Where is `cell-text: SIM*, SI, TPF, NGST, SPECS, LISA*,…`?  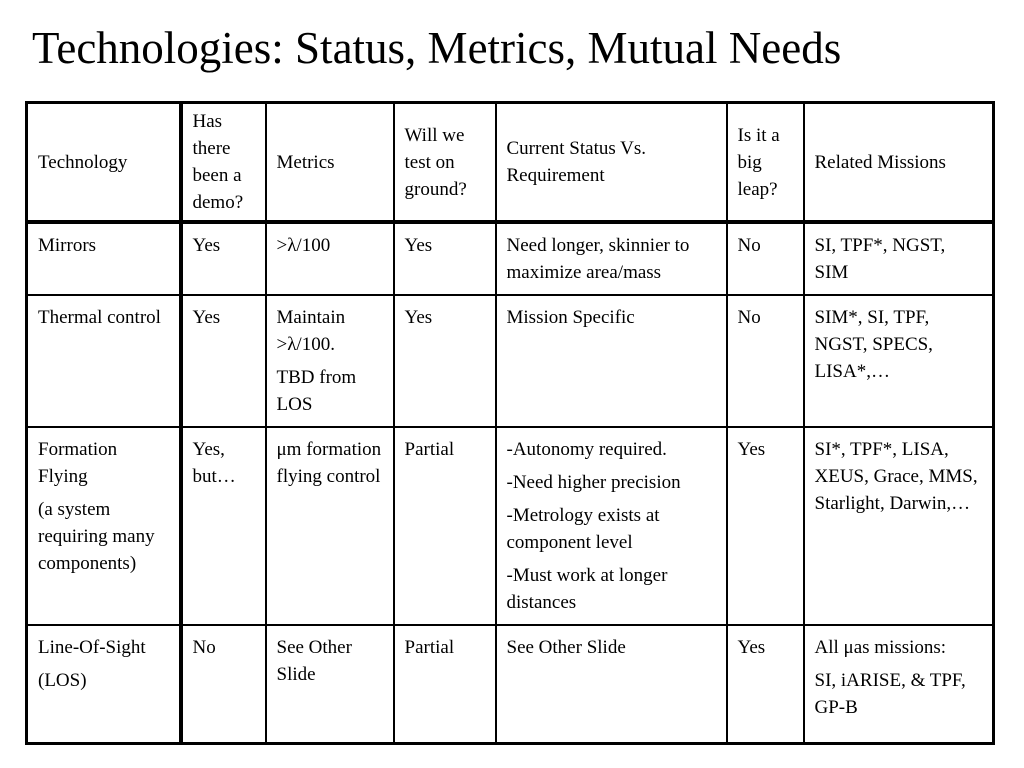 cell-text: SIM*, SI, TPF, NGST, SPECS, LISA*,… is located at coordinates (873, 344).